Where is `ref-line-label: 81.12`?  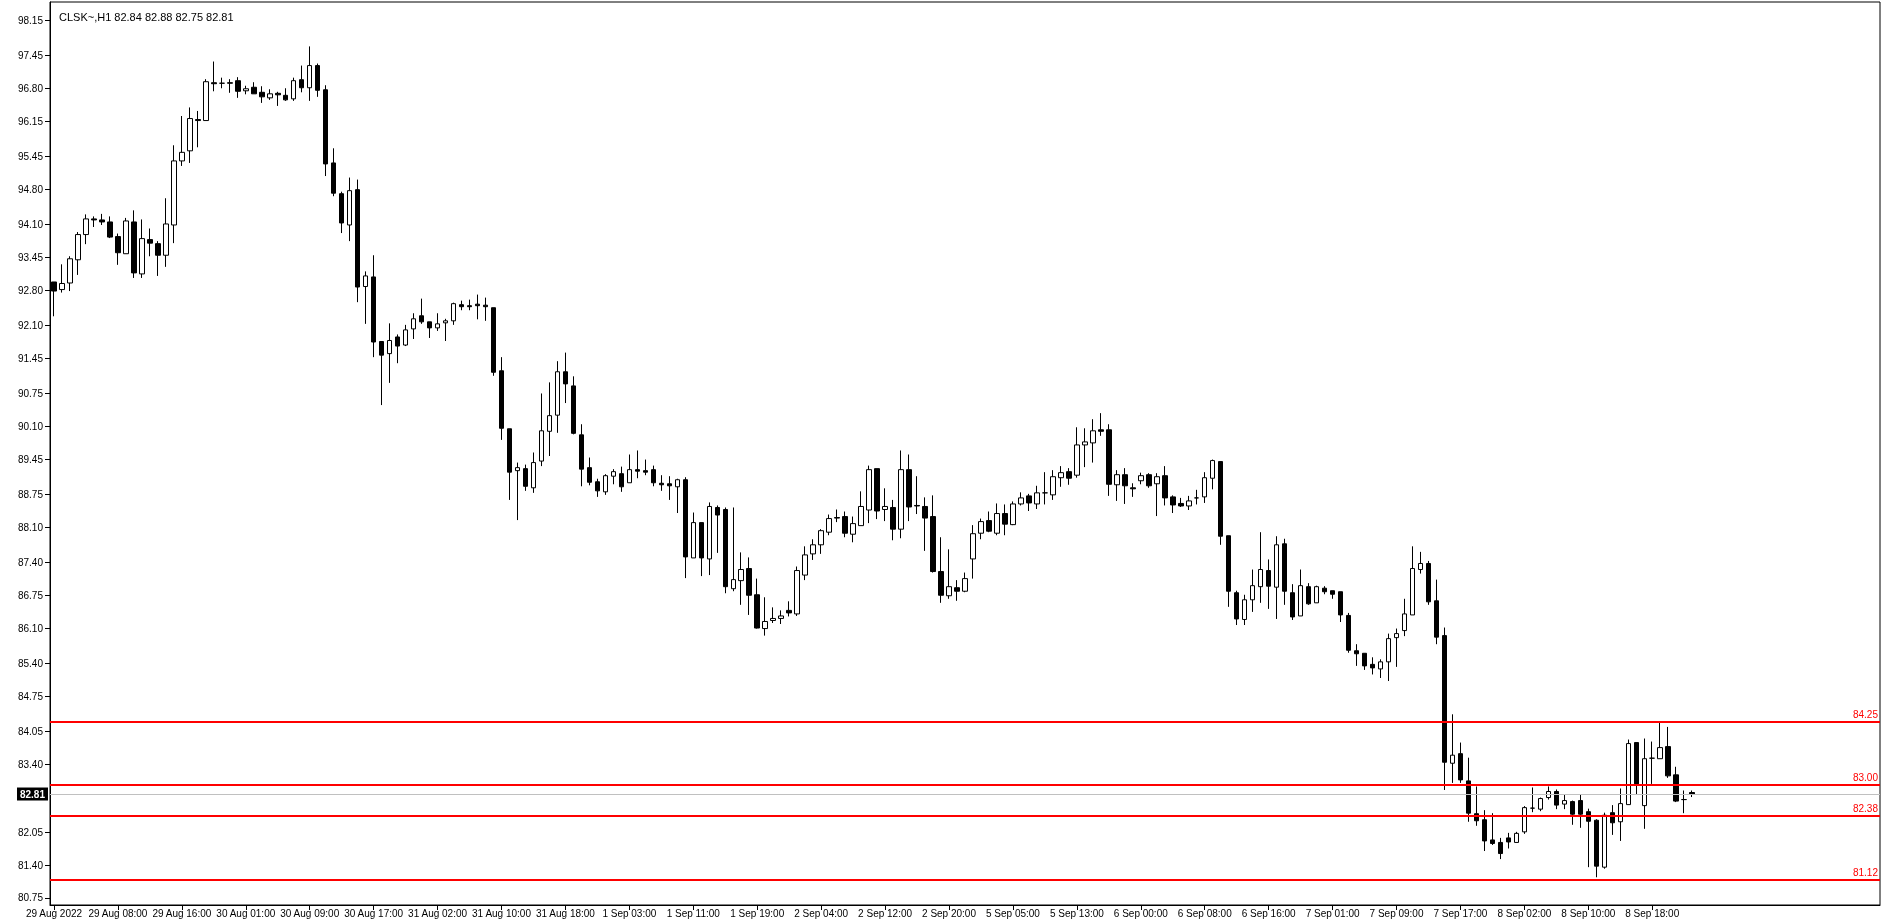 ref-line-label: 81.12 is located at coordinates (1865, 872).